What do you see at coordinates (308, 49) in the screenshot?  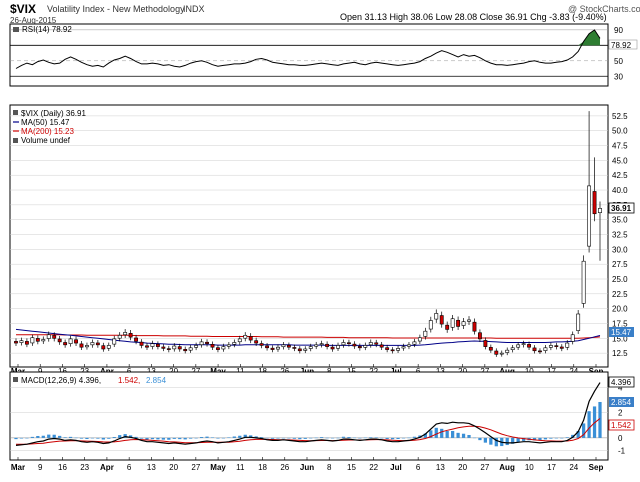 I see `rsi-line` at bounding box center [308, 49].